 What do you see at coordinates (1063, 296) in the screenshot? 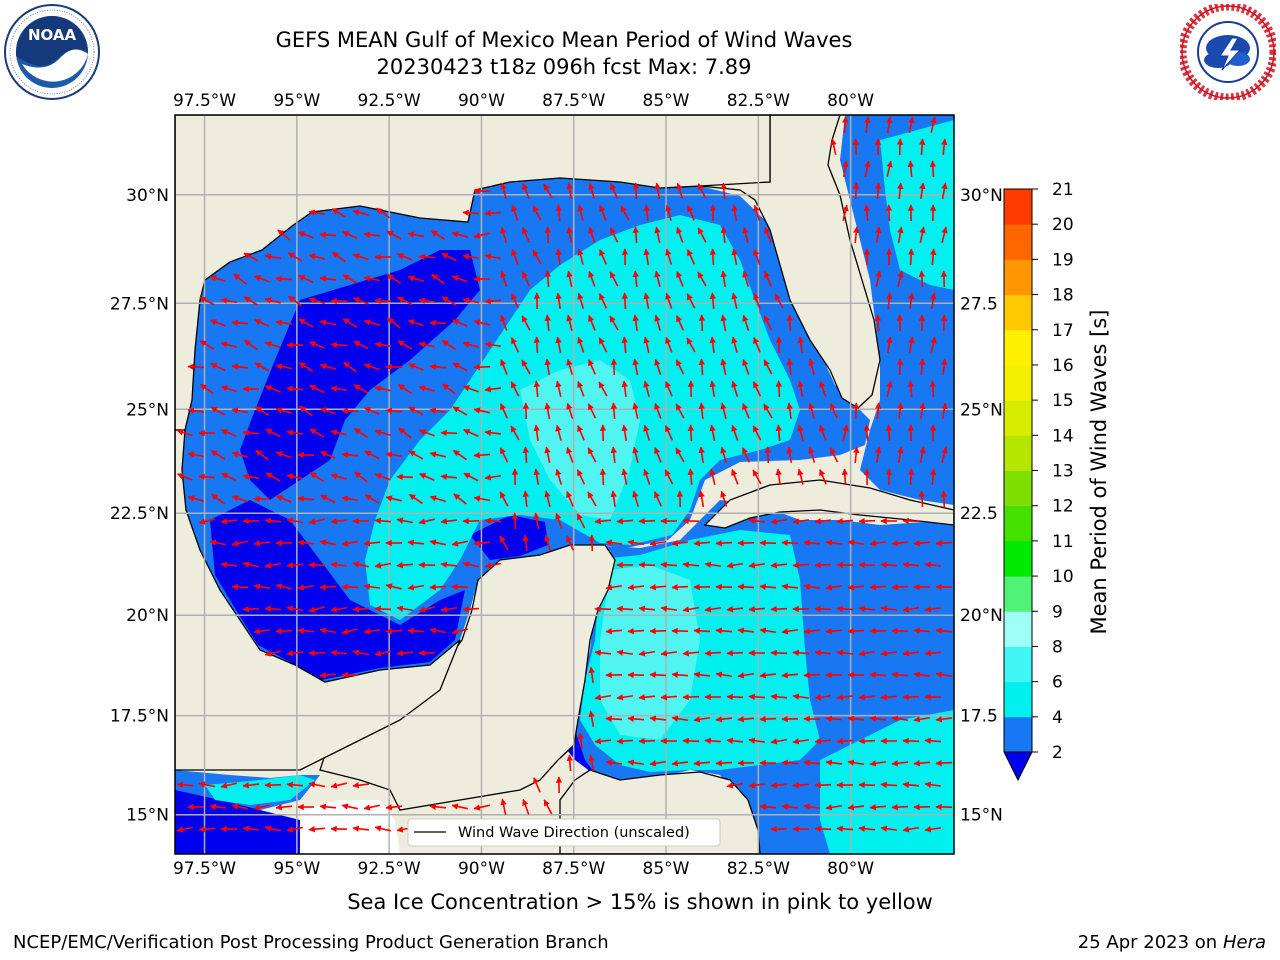
I see `colorbar-tick-label: 18` at bounding box center [1063, 296].